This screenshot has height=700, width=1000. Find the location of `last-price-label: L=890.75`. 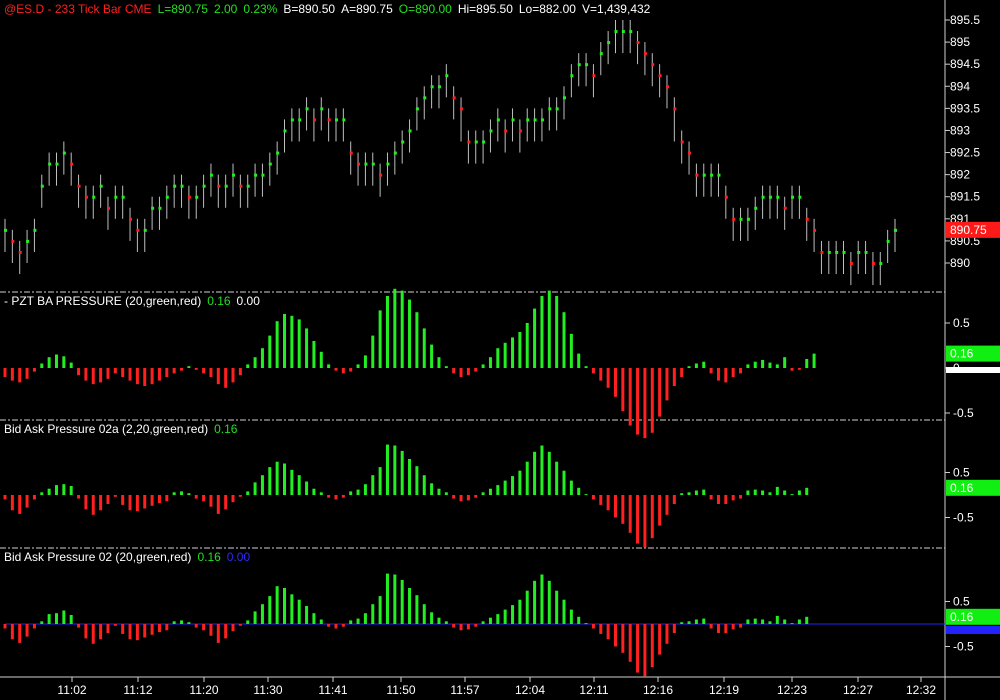

last-price-label: L=890.75 is located at coordinates (182, 9).